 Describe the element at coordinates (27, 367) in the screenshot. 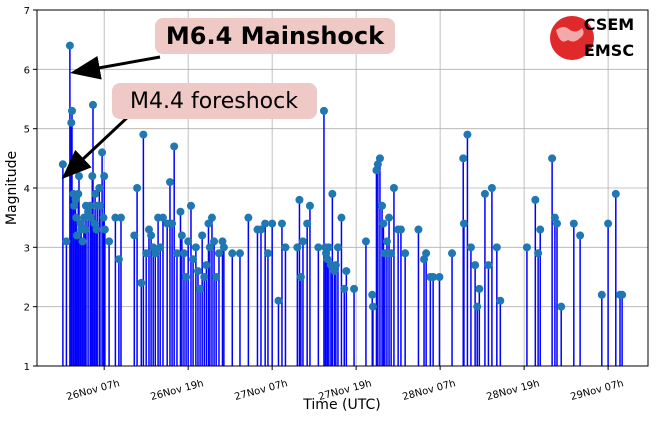

I see `y-tick-label: 1` at that location.